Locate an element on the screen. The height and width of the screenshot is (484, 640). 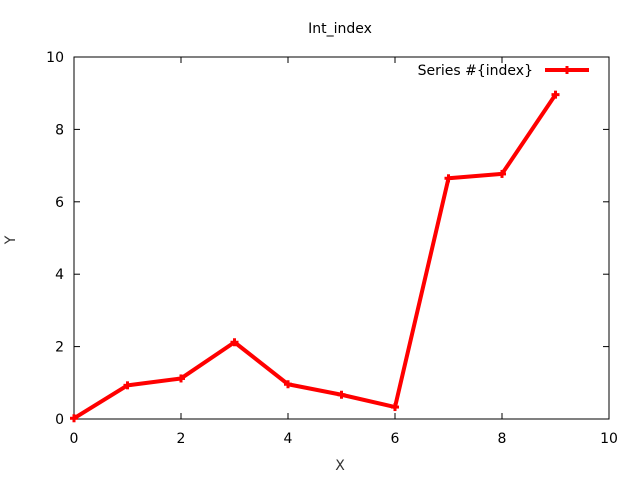
y-tick-label: 10 is located at coordinates (55, 58).